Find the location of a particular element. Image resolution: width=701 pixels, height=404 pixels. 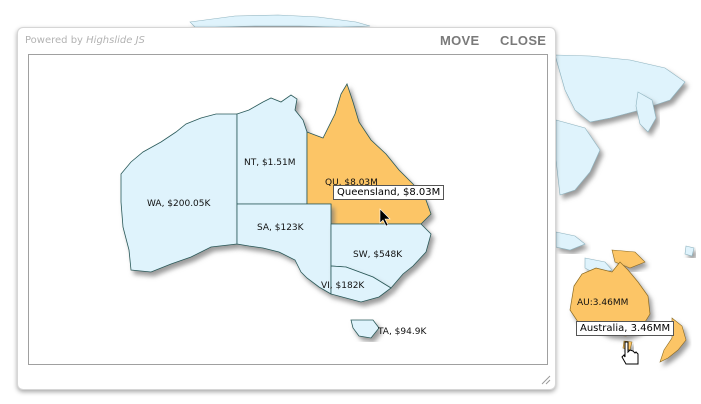

japan is located at coordinates (646, 112).